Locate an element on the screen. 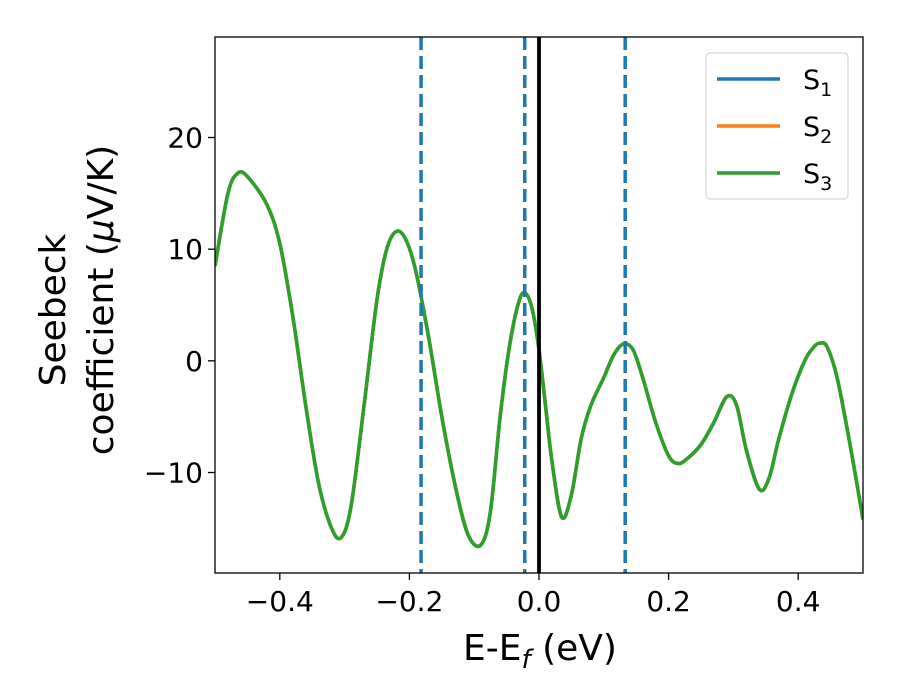 The image size is (900, 700). legend-label-s1: S1 is located at coordinates (817, 83).